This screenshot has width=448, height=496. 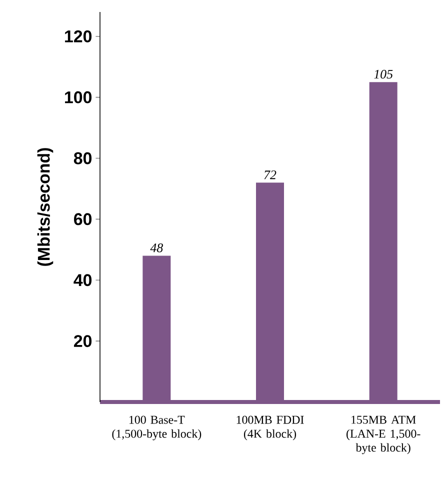 I want to click on x-tick-label: 155MB ATM (LAN-E 1,500-byte block), so click(x=383, y=435).